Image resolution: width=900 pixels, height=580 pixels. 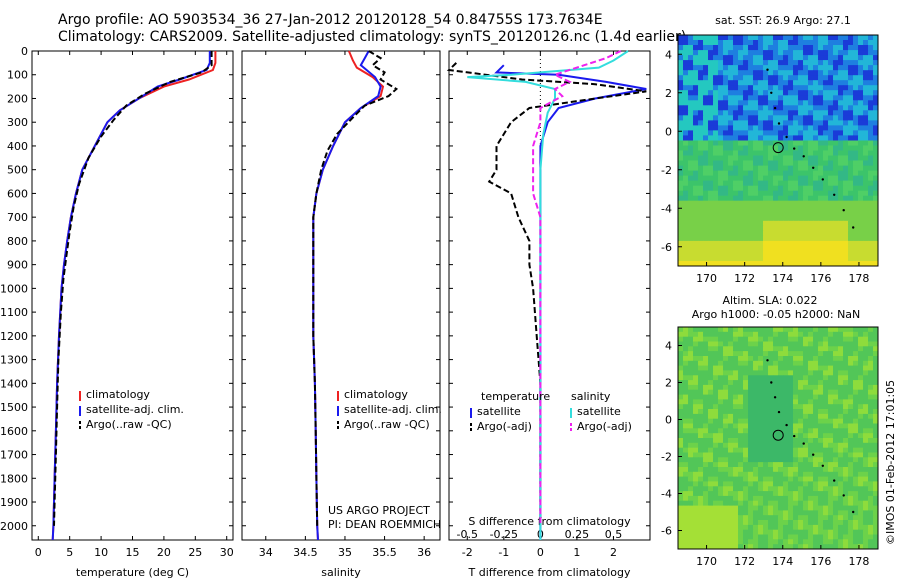 I want to click on coastline-dot, so click(x=813, y=454).